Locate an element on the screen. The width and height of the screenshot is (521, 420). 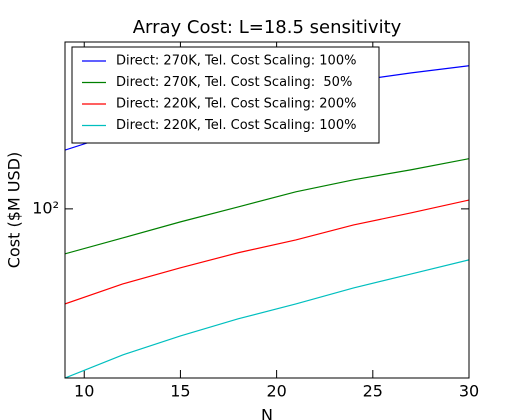
legend-label: Direct: 270K, Tel. Cost Scaling: 100% is located at coordinates (236, 61).